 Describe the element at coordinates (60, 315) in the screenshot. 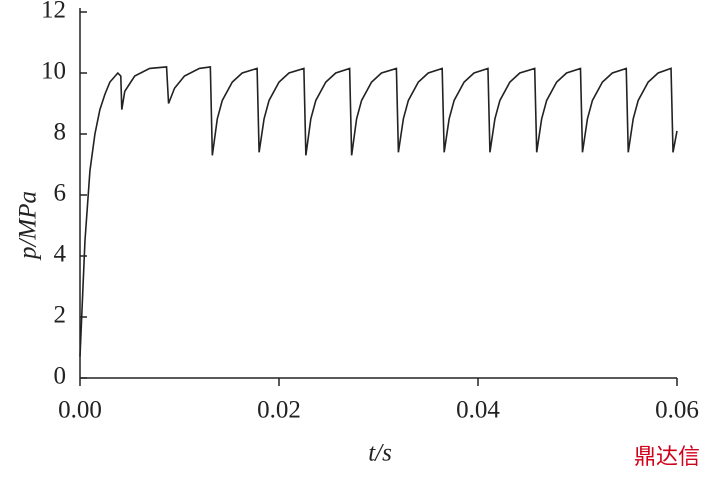

I see `y-tick-label: 2` at that location.